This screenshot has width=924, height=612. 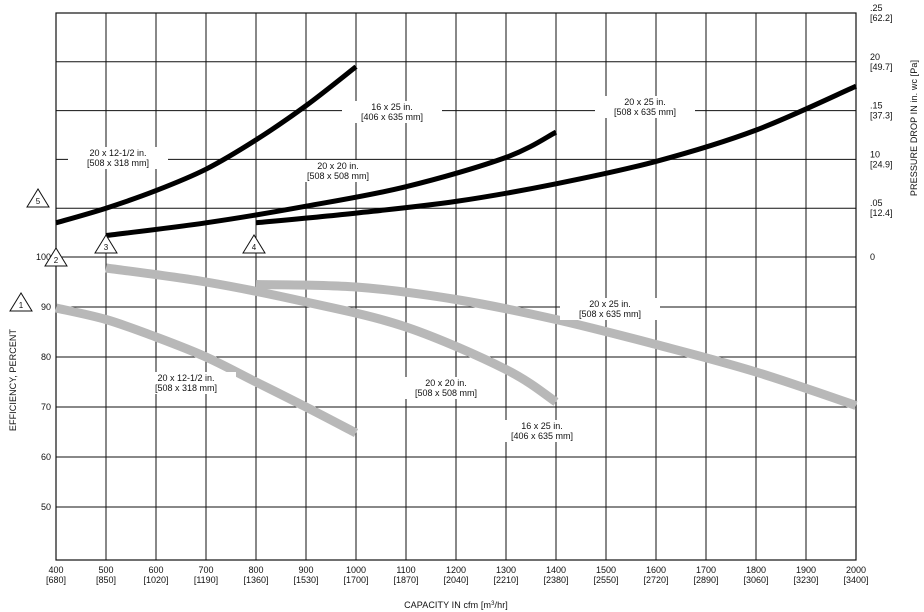 What do you see at coordinates (21, 305) in the screenshot?
I see `number-marker-label: 1` at bounding box center [21, 305].